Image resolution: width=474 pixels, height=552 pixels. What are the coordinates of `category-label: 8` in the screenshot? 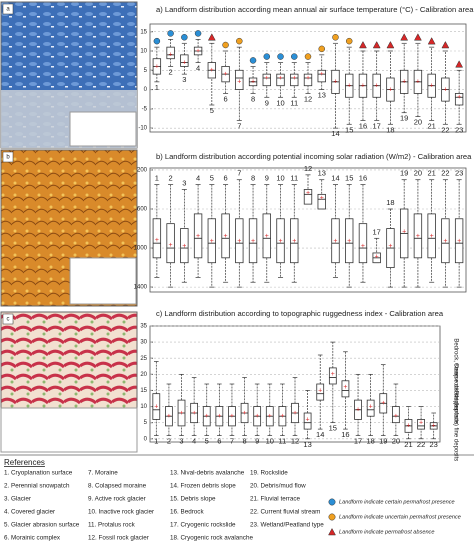 It's located at (253, 178).